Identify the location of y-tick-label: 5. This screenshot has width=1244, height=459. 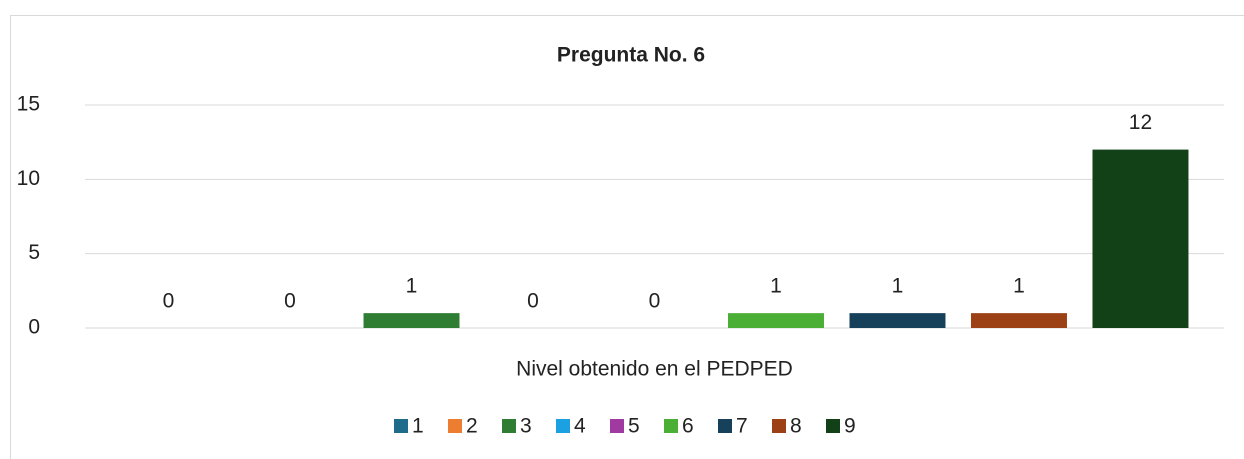
(34, 252).